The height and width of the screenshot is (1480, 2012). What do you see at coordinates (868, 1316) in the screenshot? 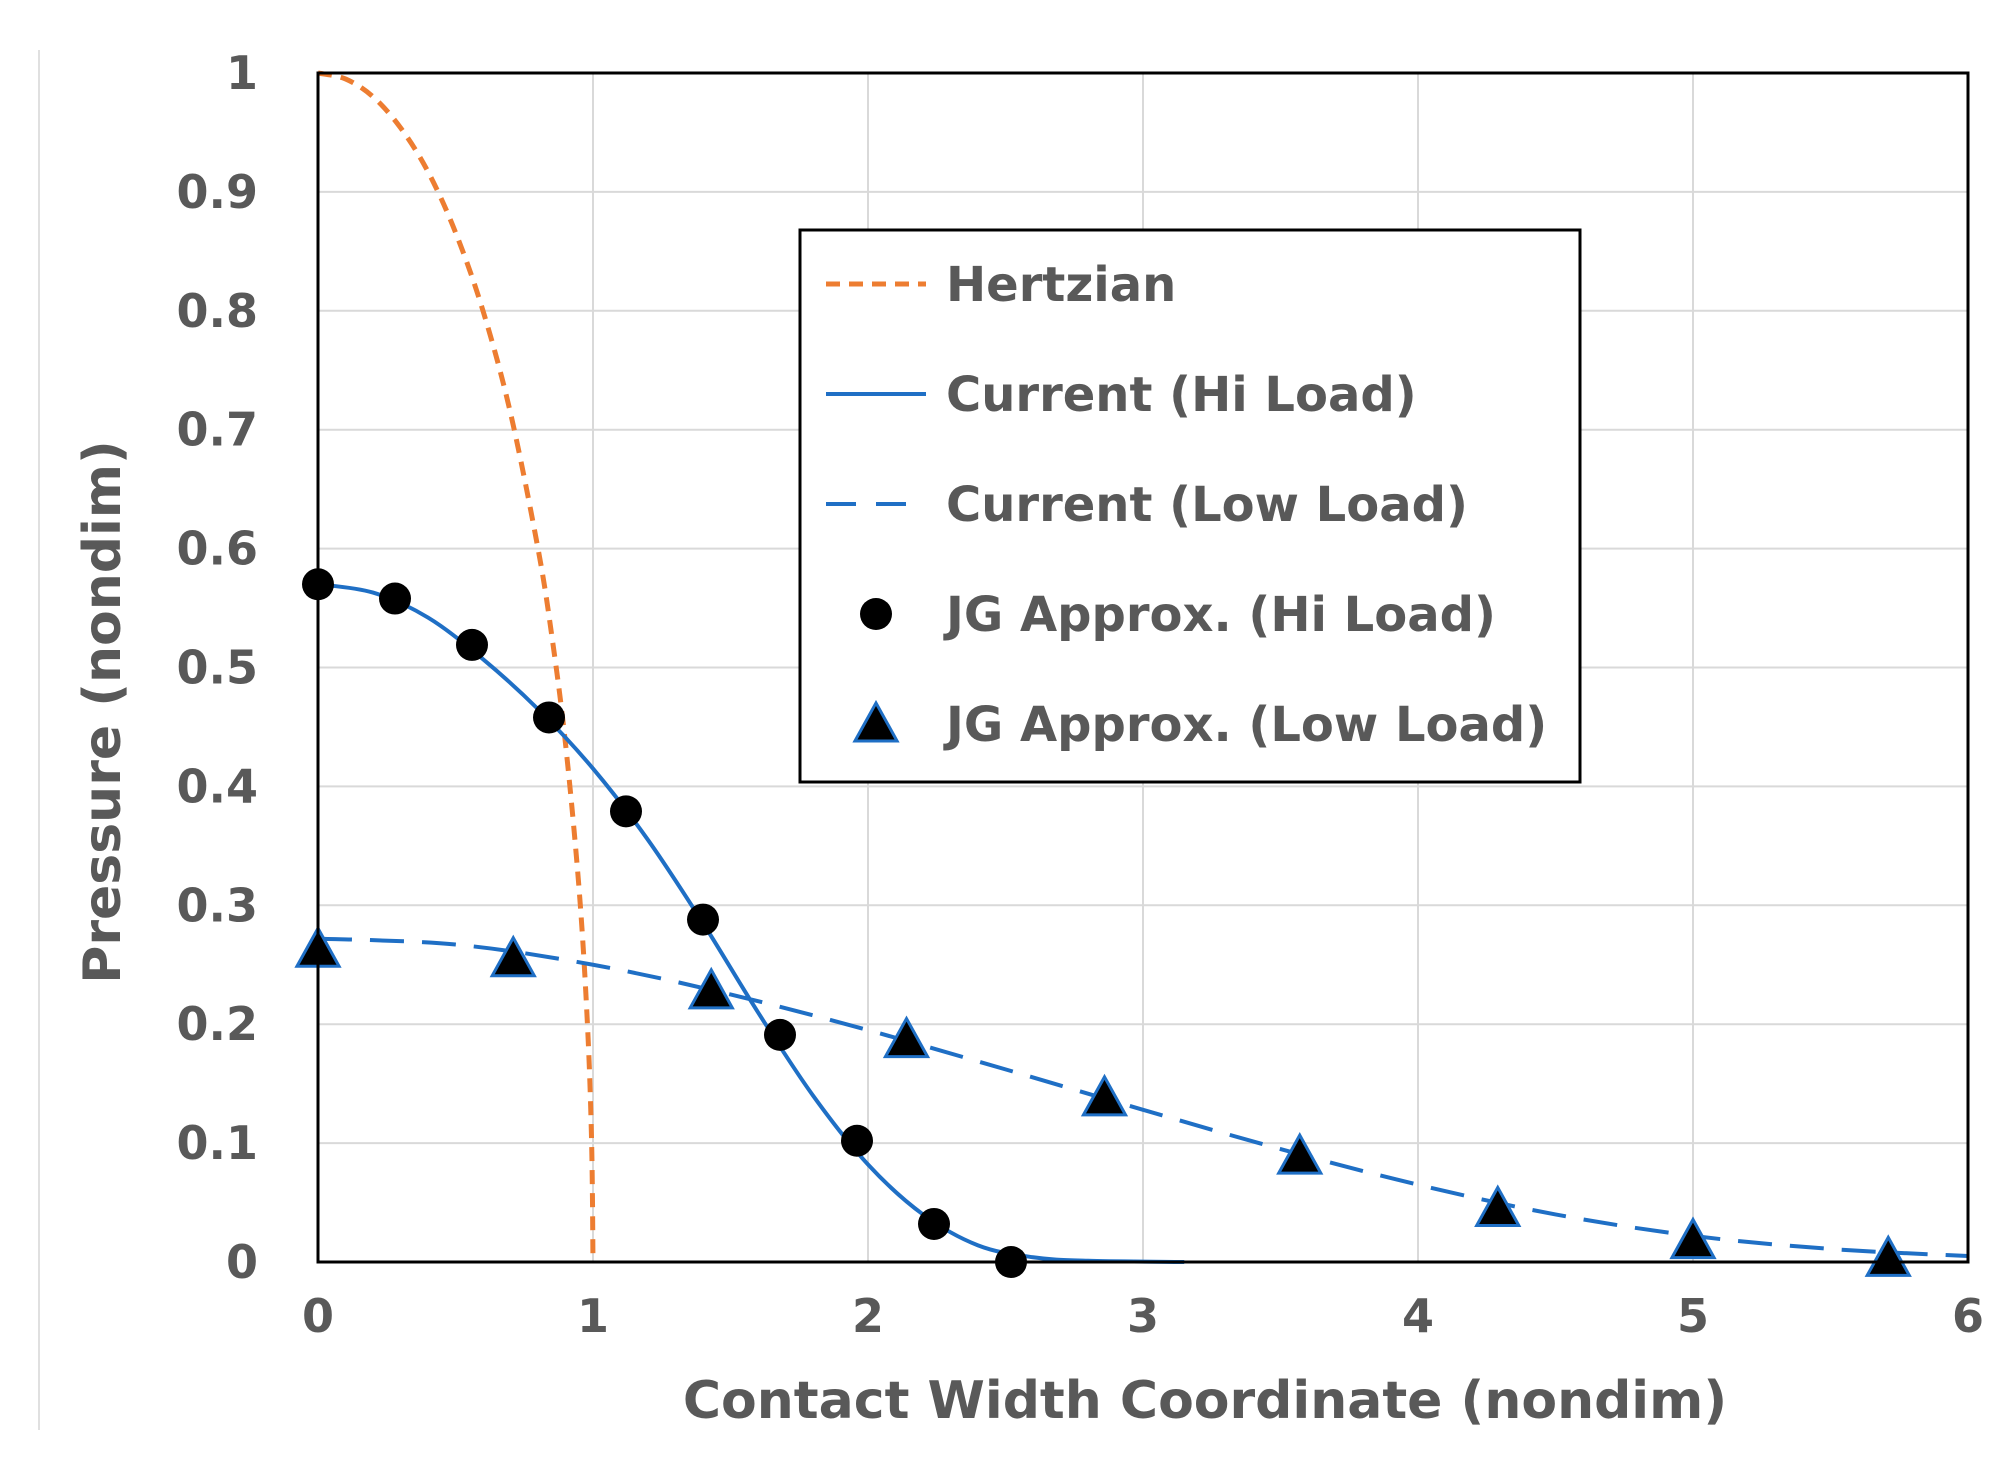
I see `x-tick-label: 2` at bounding box center [868, 1316].